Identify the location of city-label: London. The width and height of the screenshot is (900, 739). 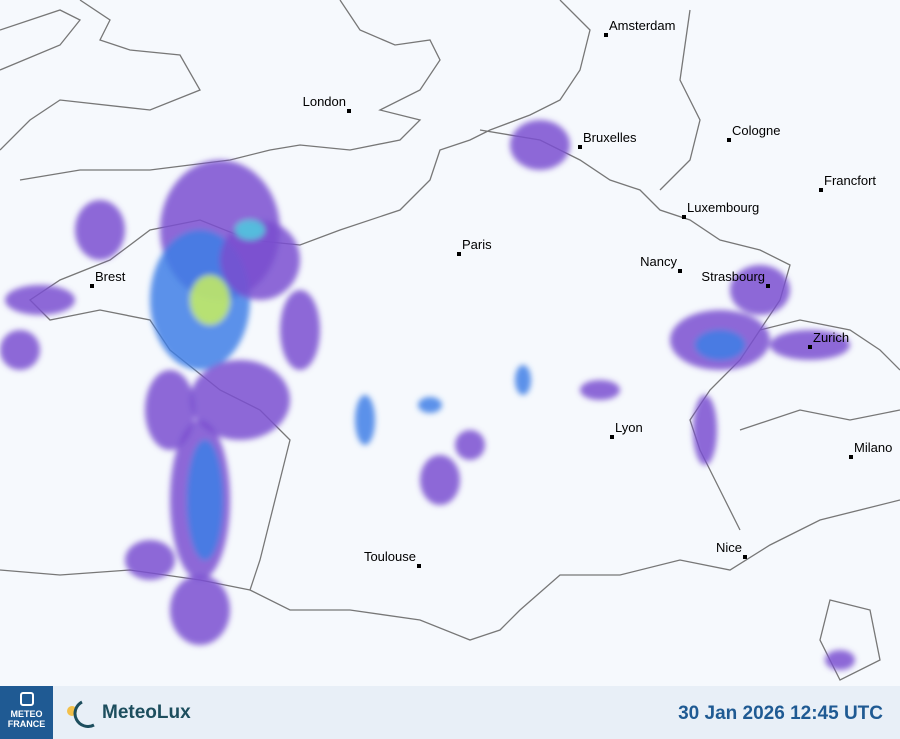
(324, 101).